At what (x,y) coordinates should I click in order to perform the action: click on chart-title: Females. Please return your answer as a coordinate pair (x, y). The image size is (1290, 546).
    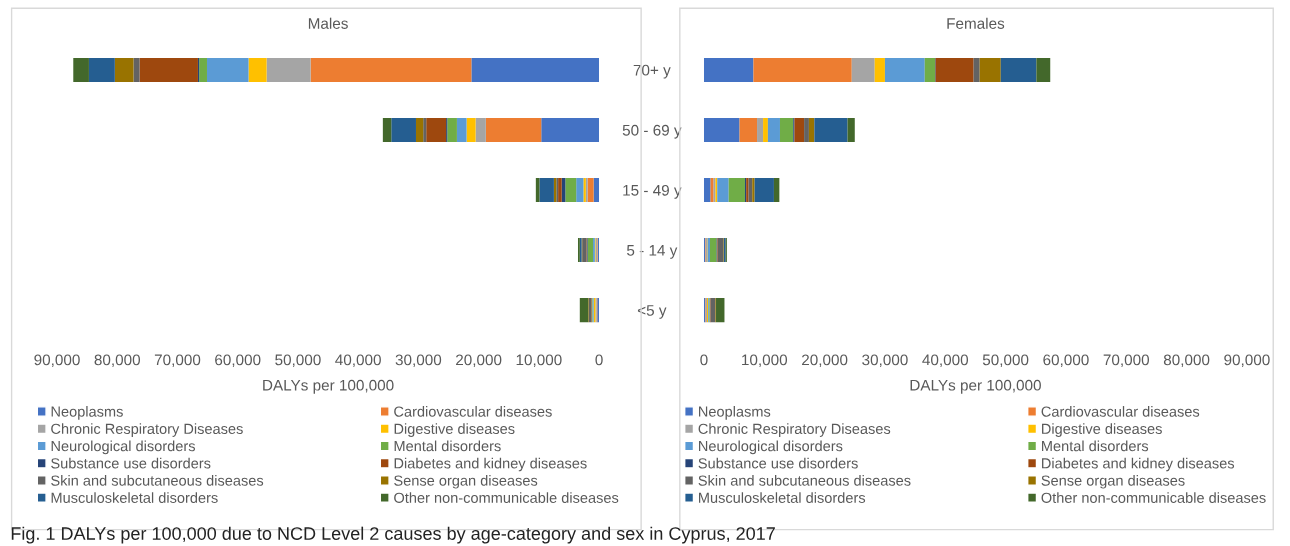
    Looking at the image, I should click on (976, 23).